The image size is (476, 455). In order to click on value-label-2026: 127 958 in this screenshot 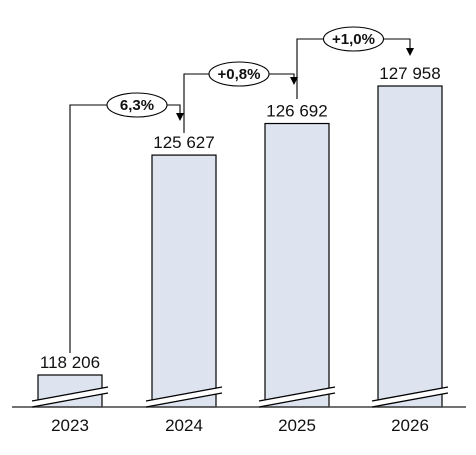, I will do `click(409, 73)`.